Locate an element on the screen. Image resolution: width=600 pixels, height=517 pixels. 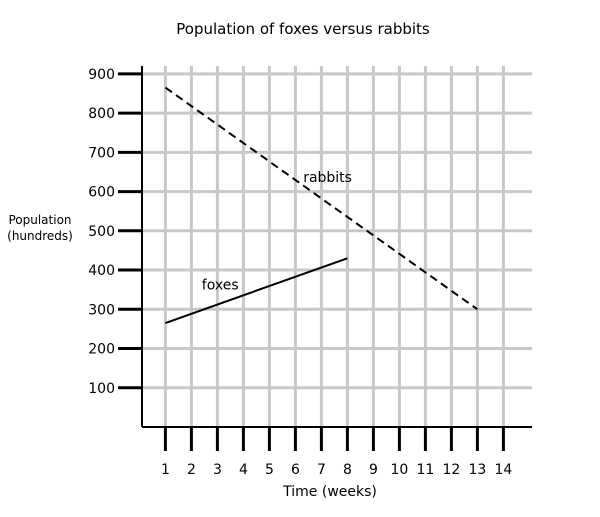
x-tick-label: 8 is located at coordinates (347, 470).